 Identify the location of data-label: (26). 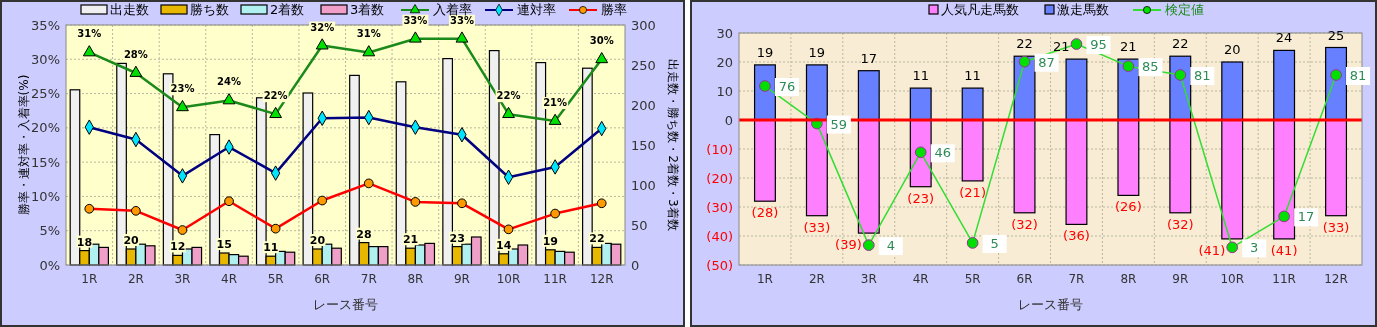
(1128, 207).